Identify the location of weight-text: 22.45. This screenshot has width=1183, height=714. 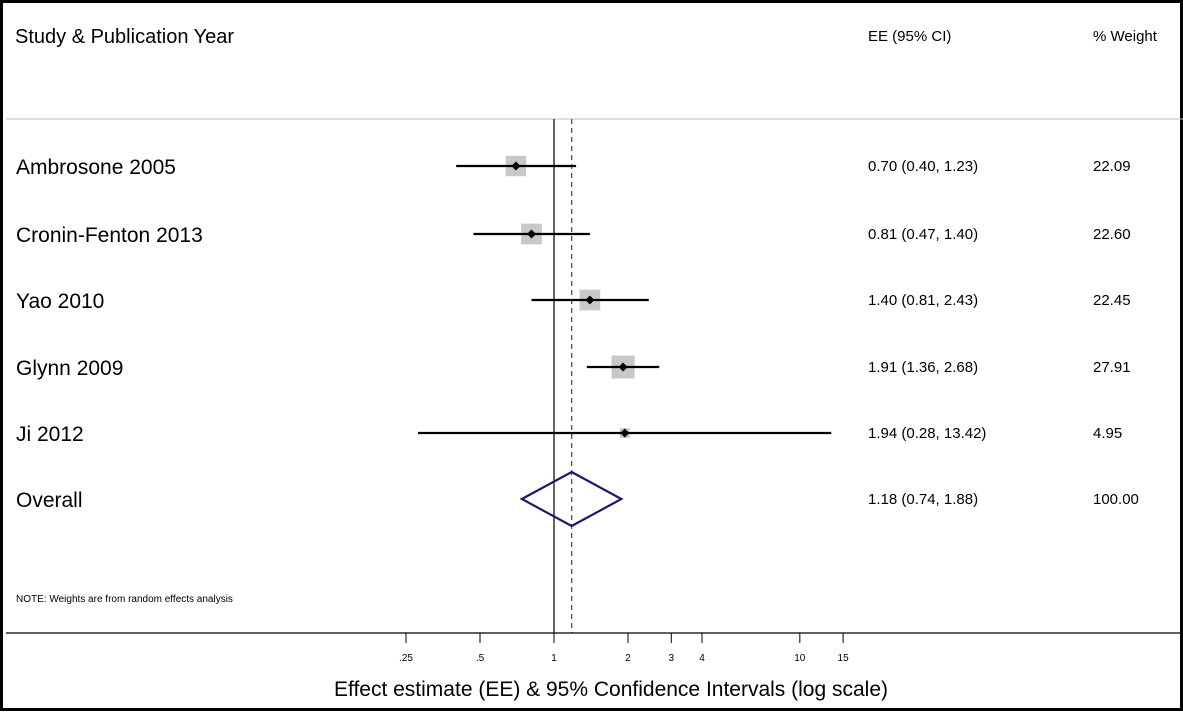
(1112, 300).